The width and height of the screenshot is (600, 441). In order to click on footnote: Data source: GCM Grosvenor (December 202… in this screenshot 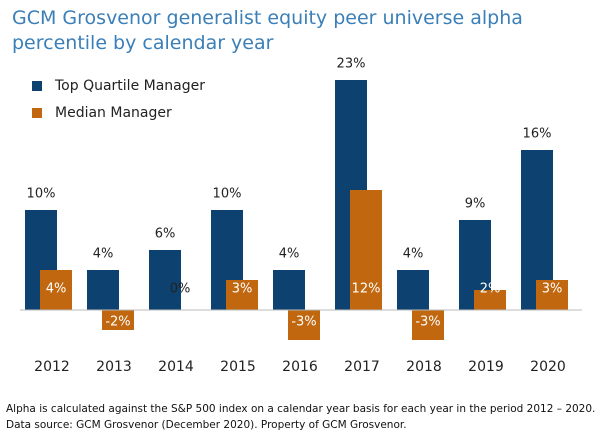, I will do `click(206, 425)`.